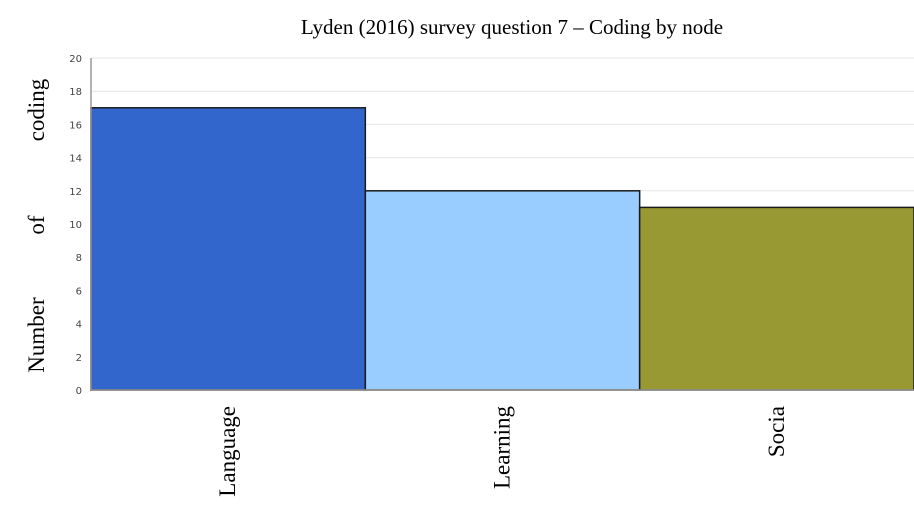  I want to click on y-tick-label: 2, so click(79, 358).